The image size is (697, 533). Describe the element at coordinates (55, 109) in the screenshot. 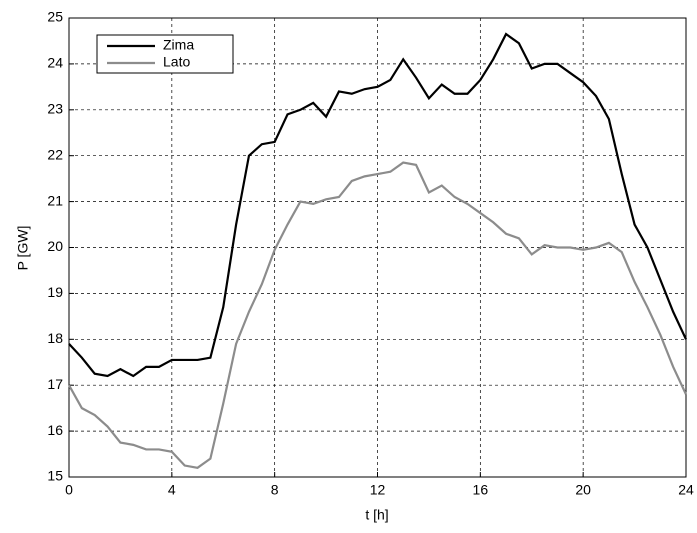

I see `y-tick-label: 23` at that location.